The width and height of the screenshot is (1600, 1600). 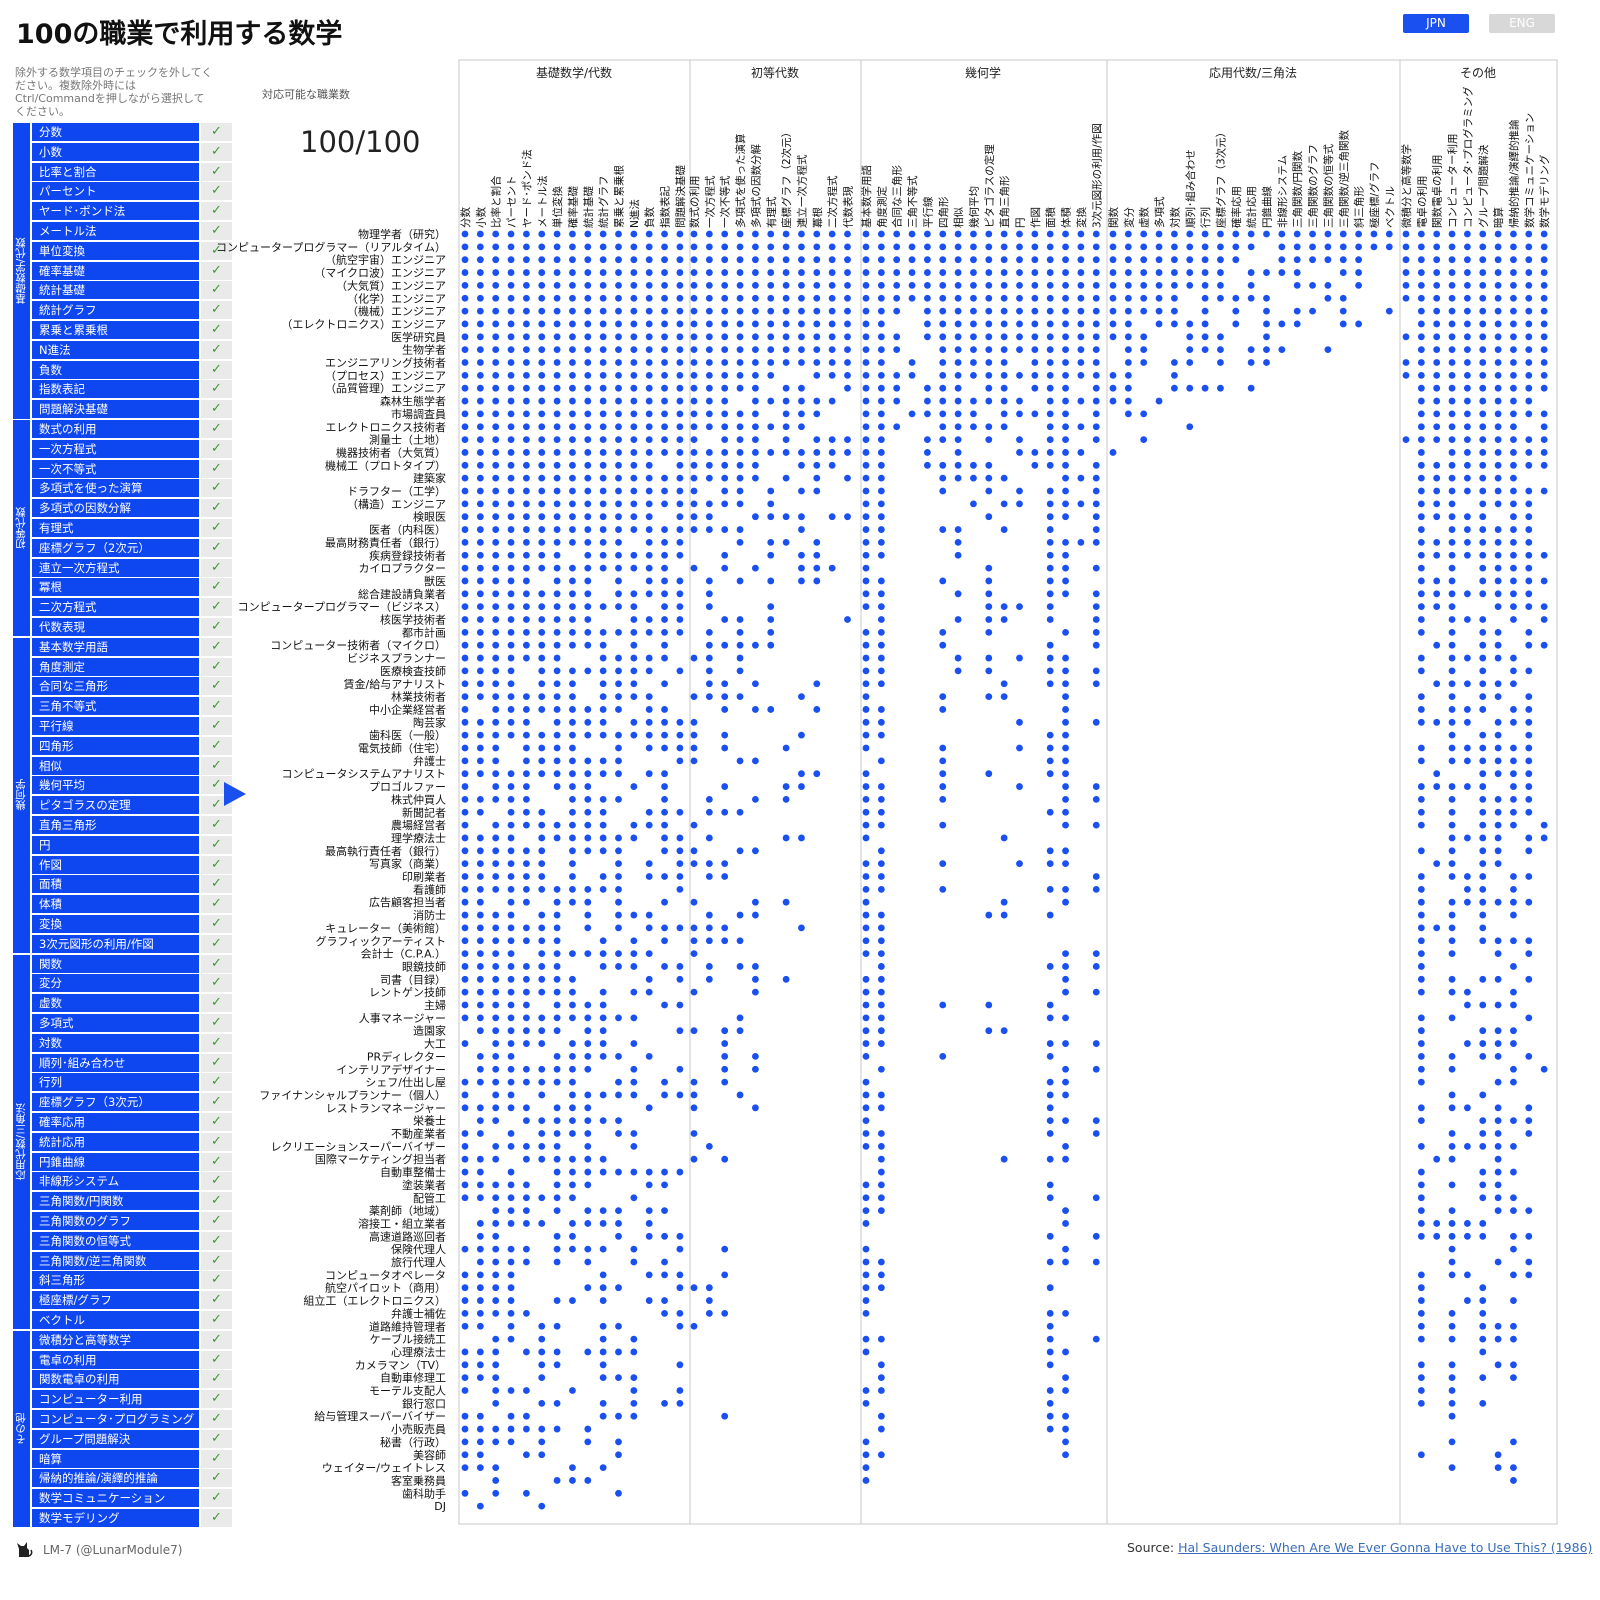 I want to click on filter-item-label: 代数表現, so click(x=115, y=627).